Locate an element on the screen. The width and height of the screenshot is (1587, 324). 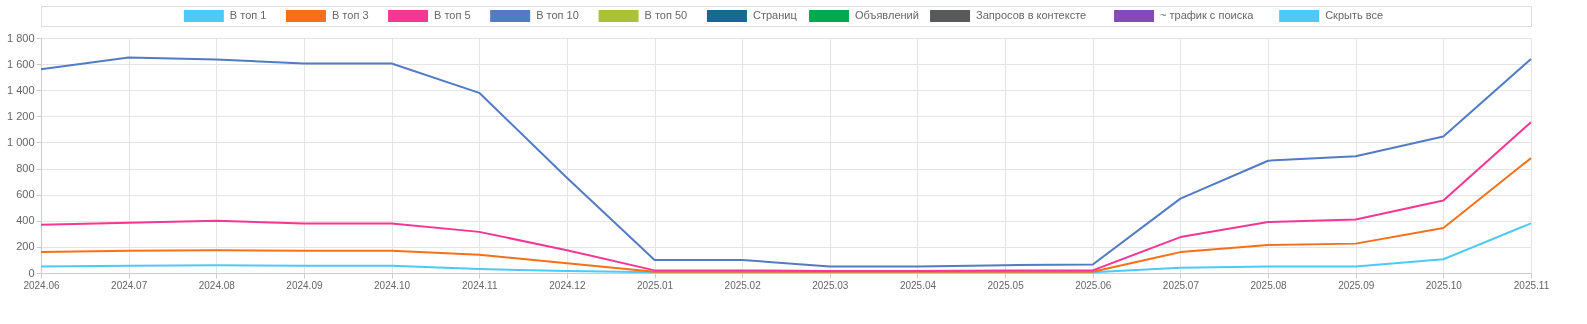
y-tick-label: 1 600 is located at coordinates (20, 63).